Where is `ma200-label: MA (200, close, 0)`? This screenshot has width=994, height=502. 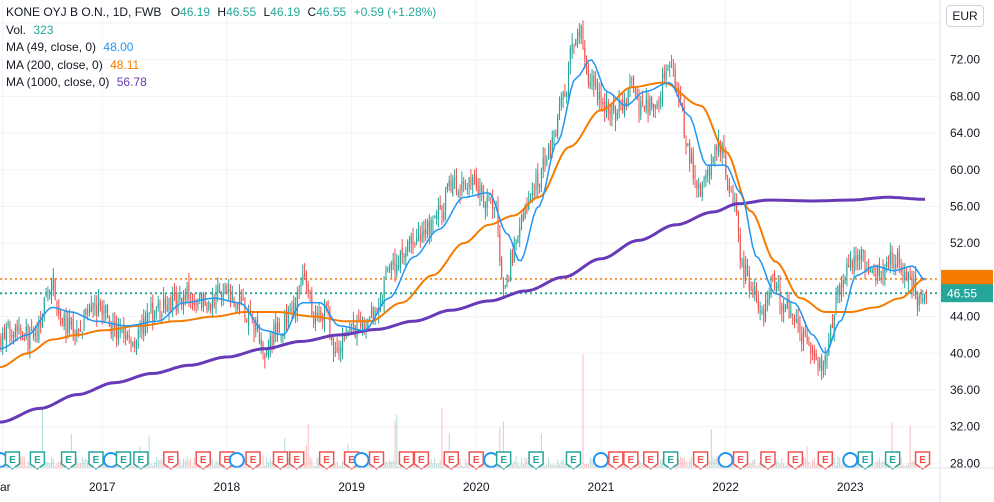
ma200-label: MA (200, close, 0) is located at coordinates (54, 64).